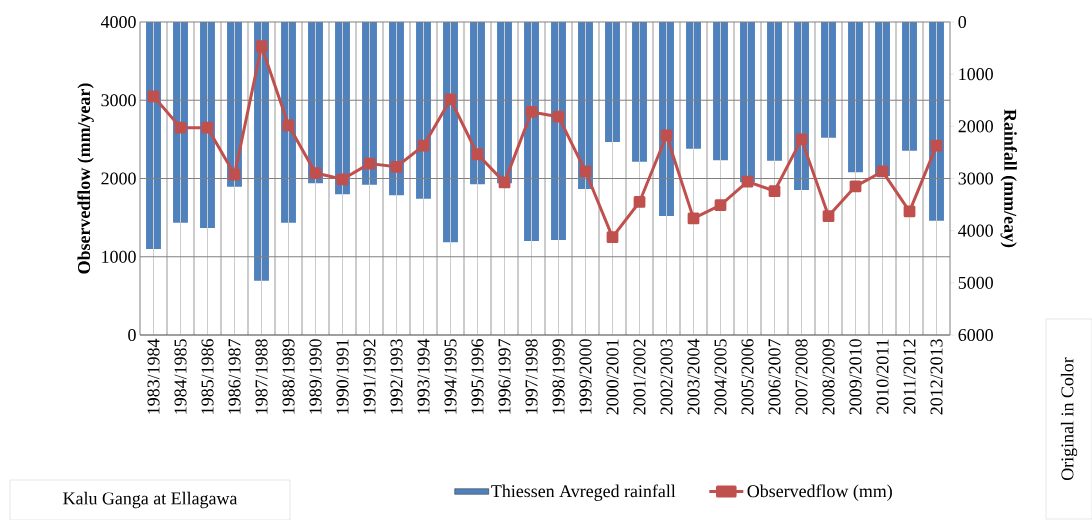 The width and height of the screenshot is (1092, 520). I want to click on x-tick-label: 1989/1990, so click(315, 376).